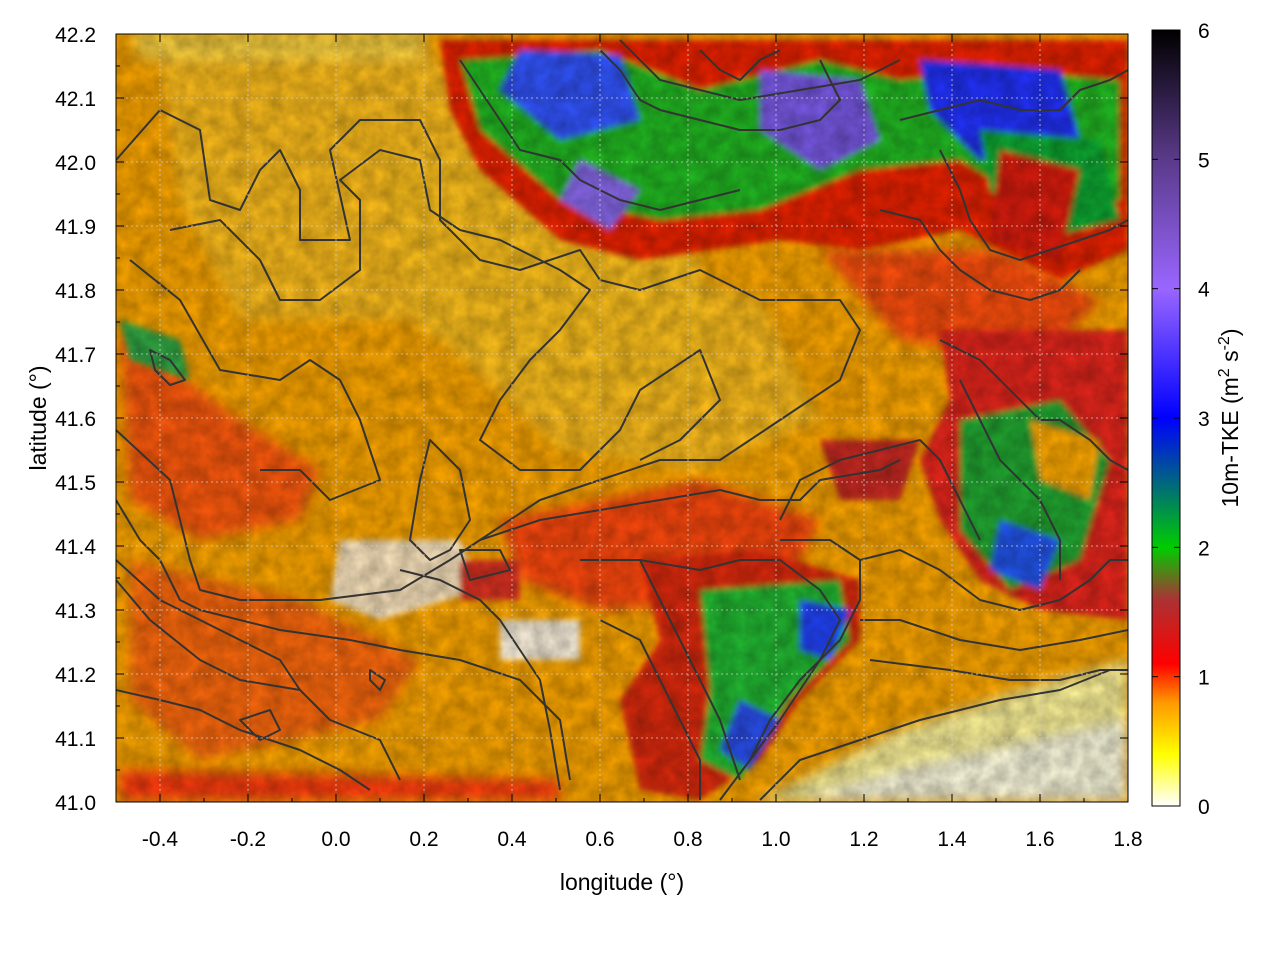 The width and height of the screenshot is (1280, 960). Describe the element at coordinates (75, 611) in the screenshot. I see `y-tick-label: 41.3` at that location.